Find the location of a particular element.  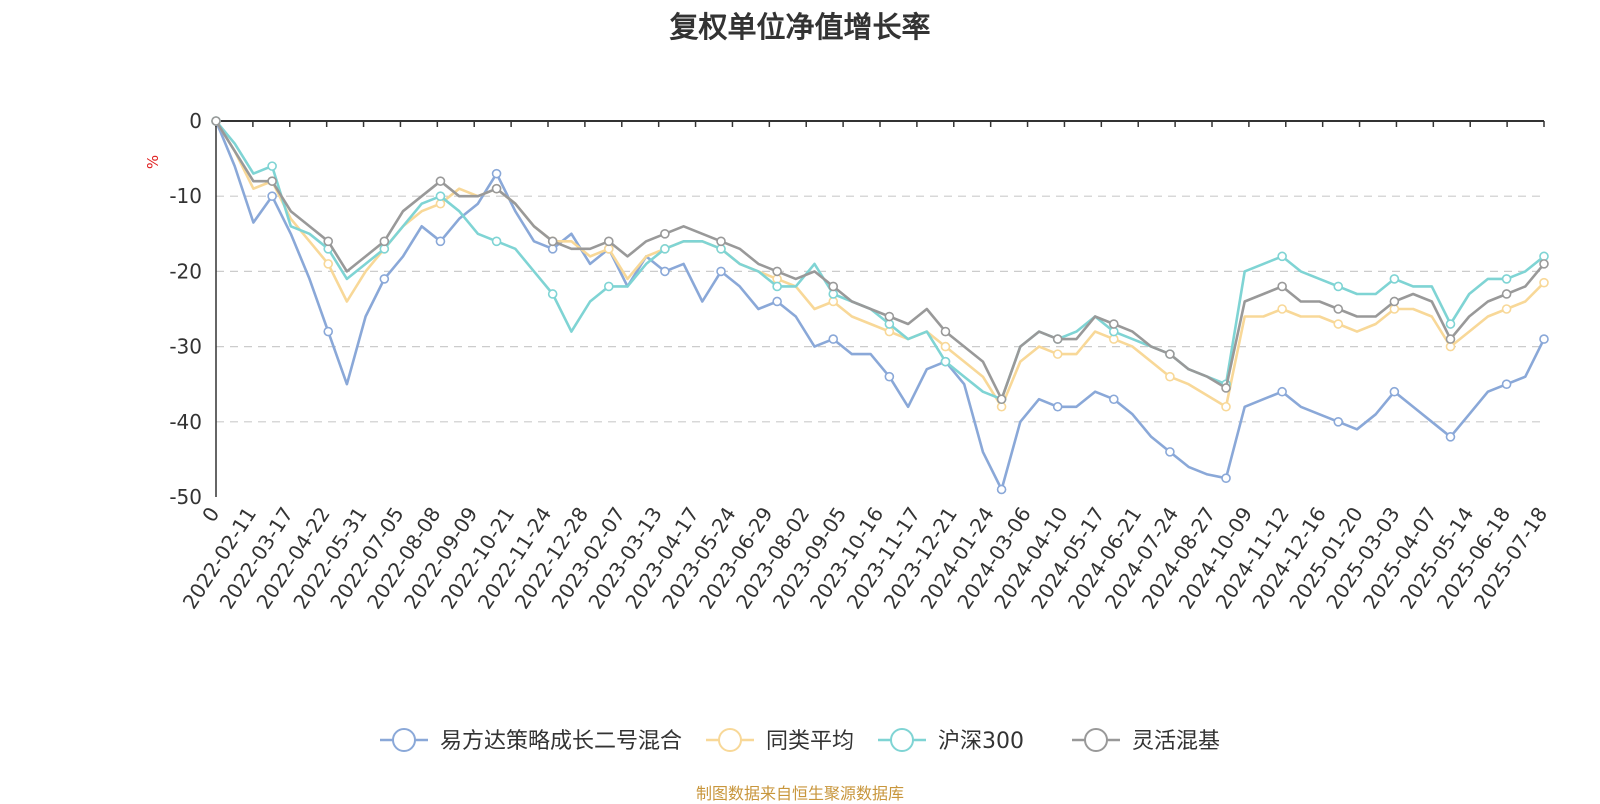

legend-item-3: 灵活混基 is located at coordinates (1146, 741).